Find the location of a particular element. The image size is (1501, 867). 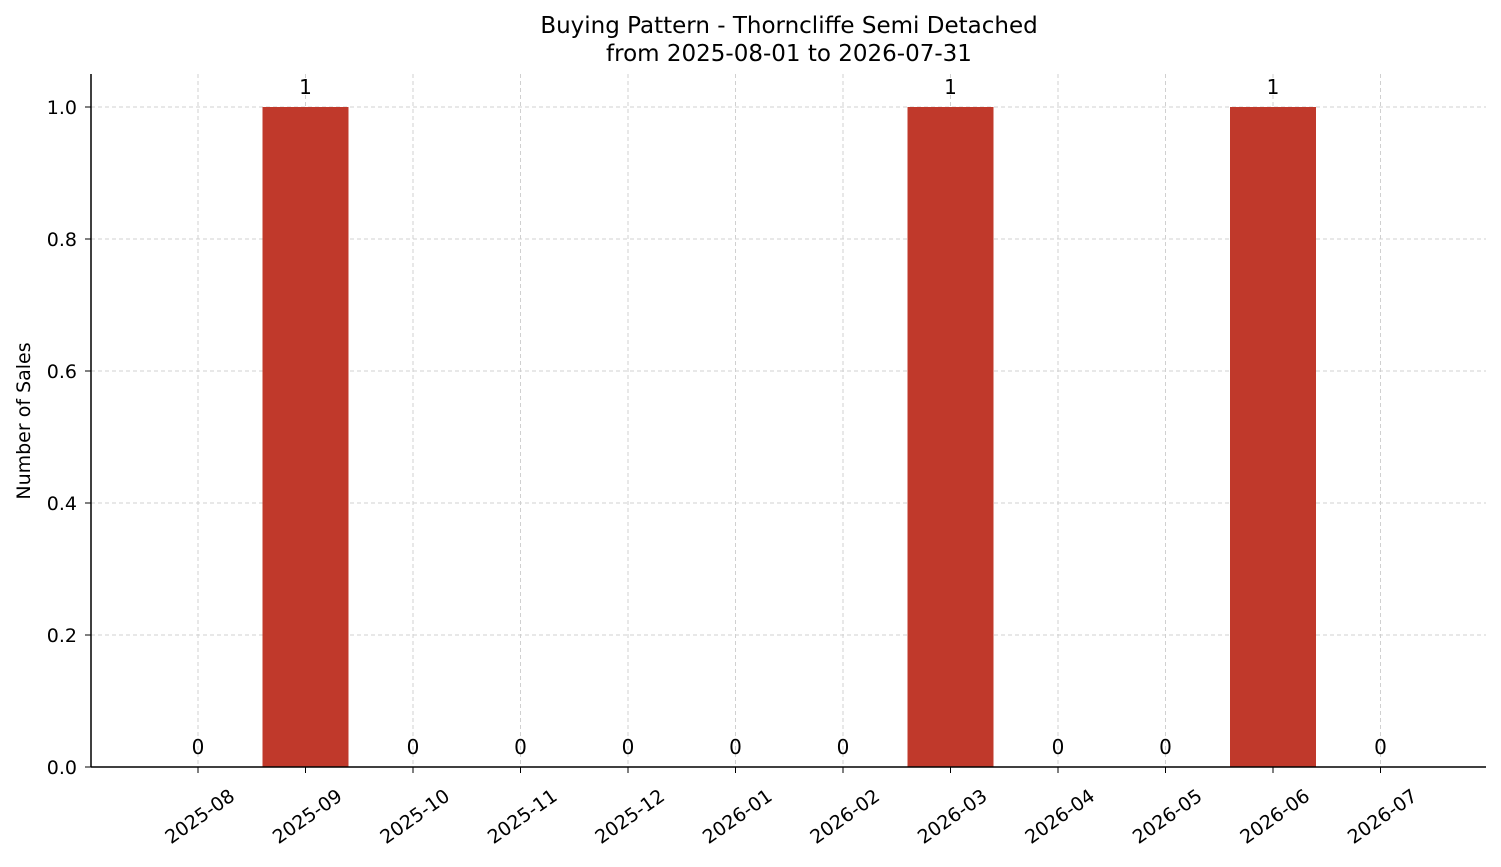

y-axis-label: Number of Sales is located at coordinates (24, 420).